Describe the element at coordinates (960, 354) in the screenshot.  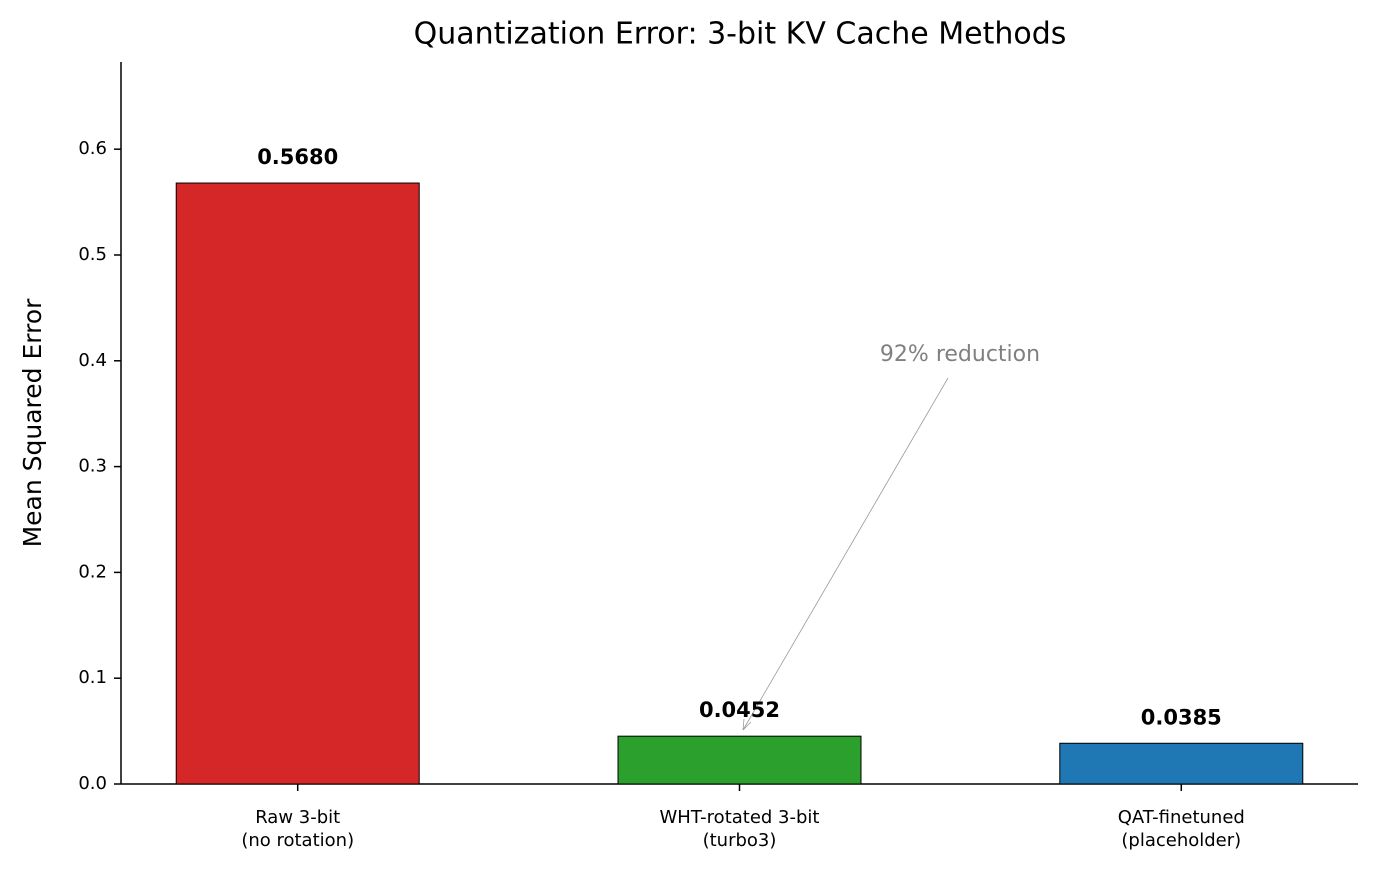
I see `annotation: 92% reduction` at that location.